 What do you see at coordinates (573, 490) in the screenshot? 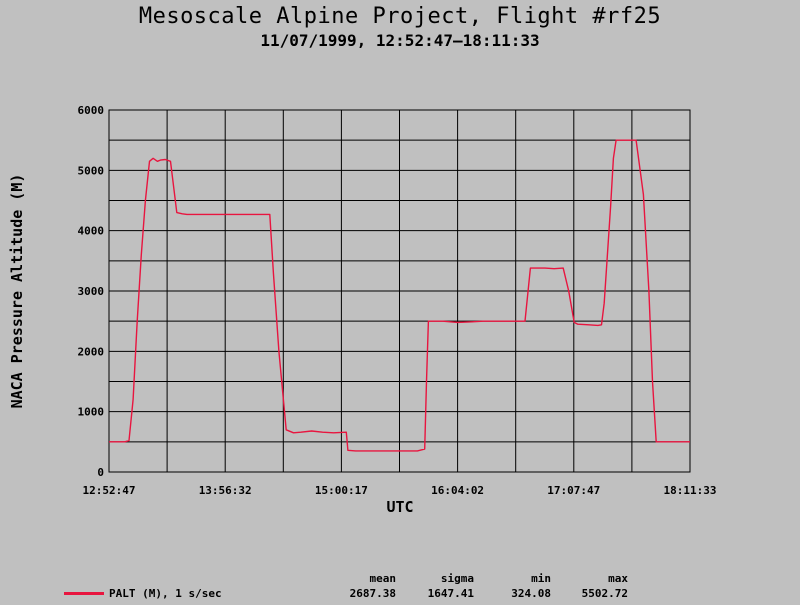
I see `x-tick-label: 17:07:47` at bounding box center [573, 490].